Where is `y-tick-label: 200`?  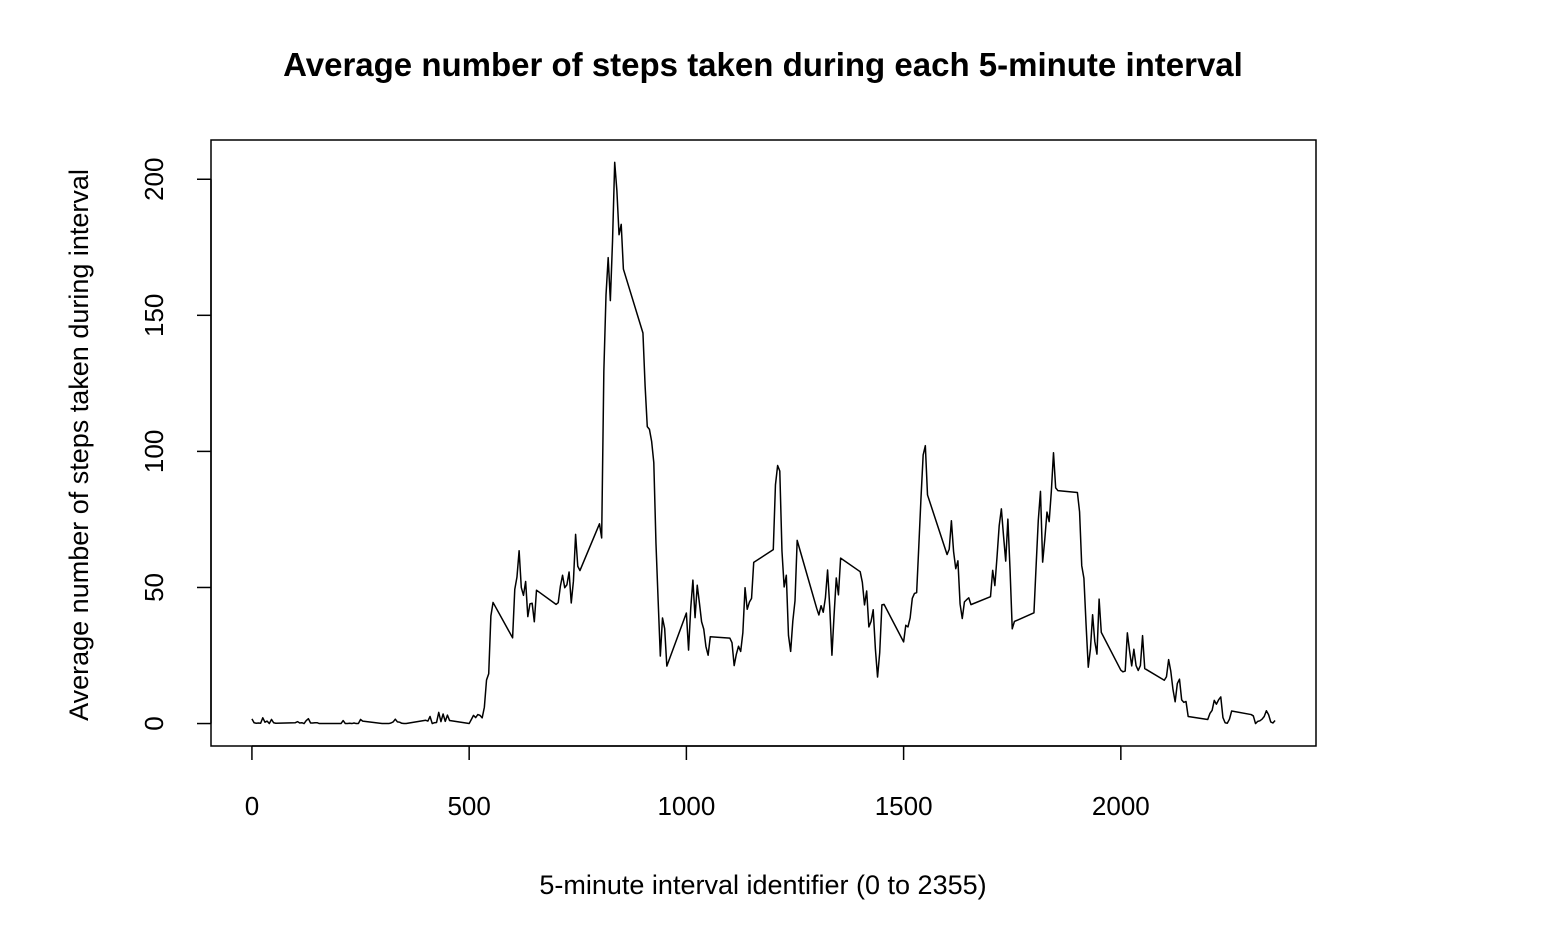 y-tick-label: 200 is located at coordinates (154, 179).